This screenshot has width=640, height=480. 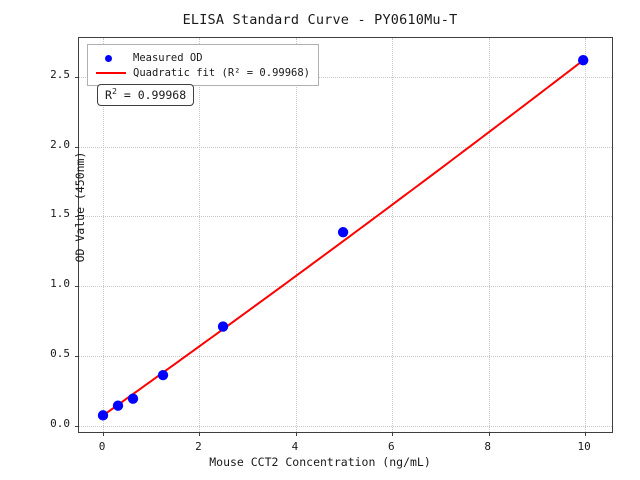 What do you see at coordinates (60, 75) in the screenshot?
I see `y-tick-label: 2.5` at bounding box center [60, 75].